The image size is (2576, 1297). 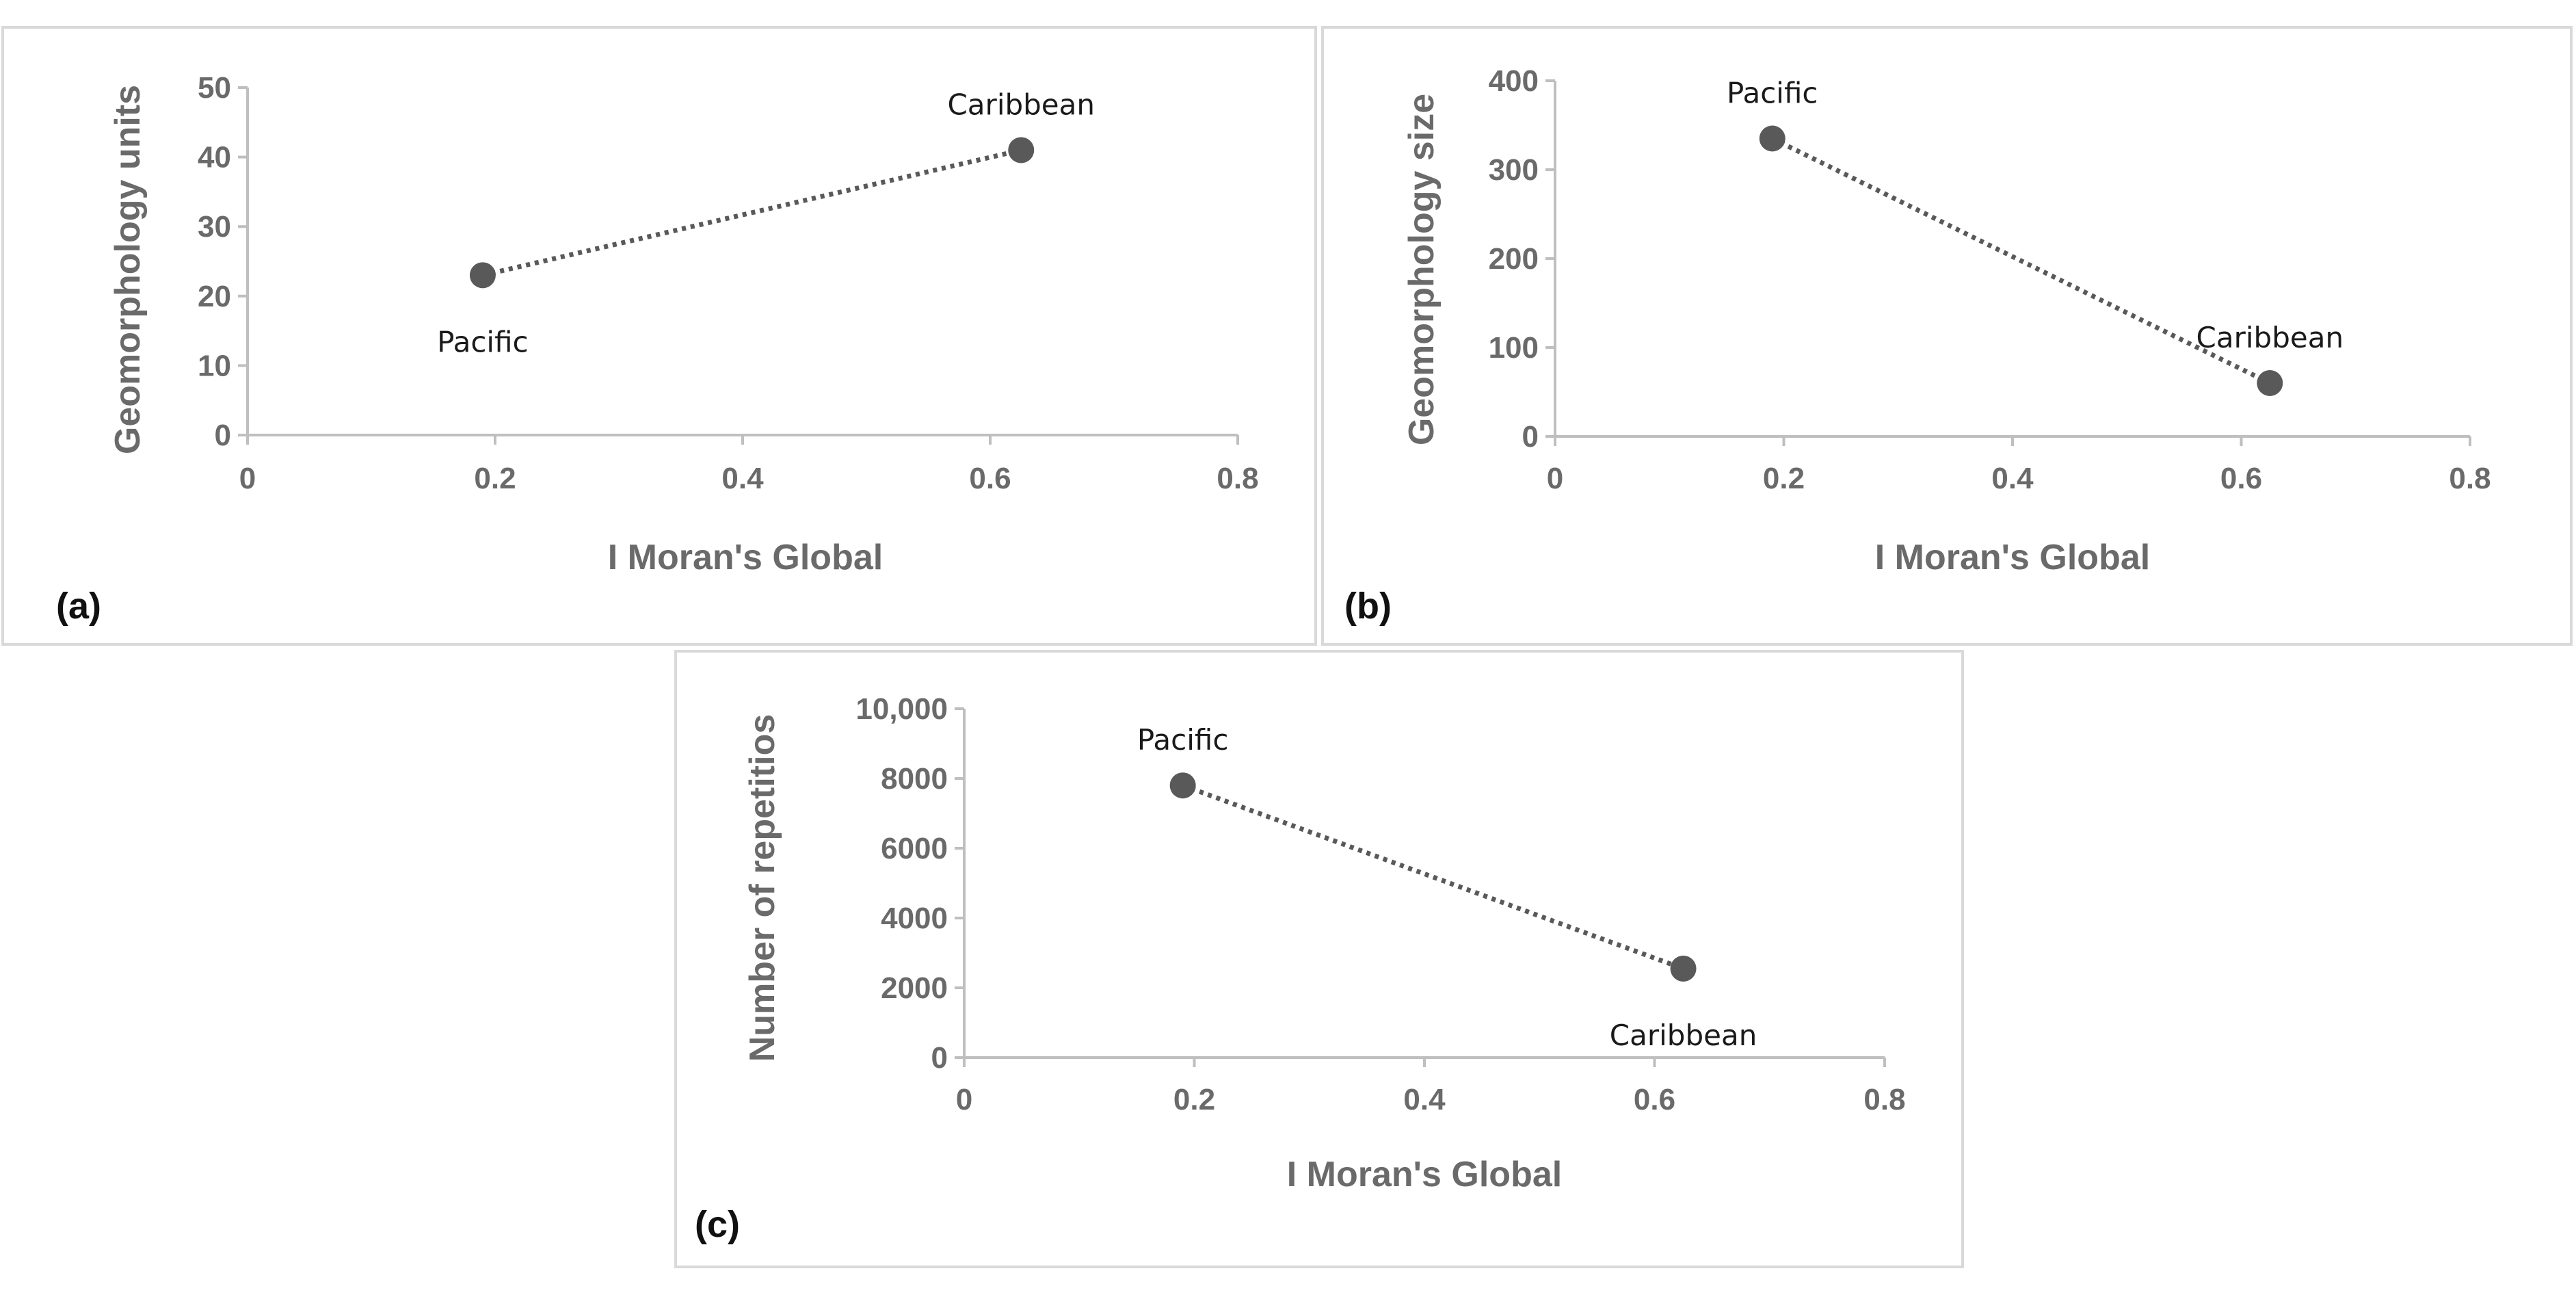 What do you see at coordinates (745, 557) in the screenshot?
I see `x-axis-title-a: I Moran's Global` at bounding box center [745, 557].